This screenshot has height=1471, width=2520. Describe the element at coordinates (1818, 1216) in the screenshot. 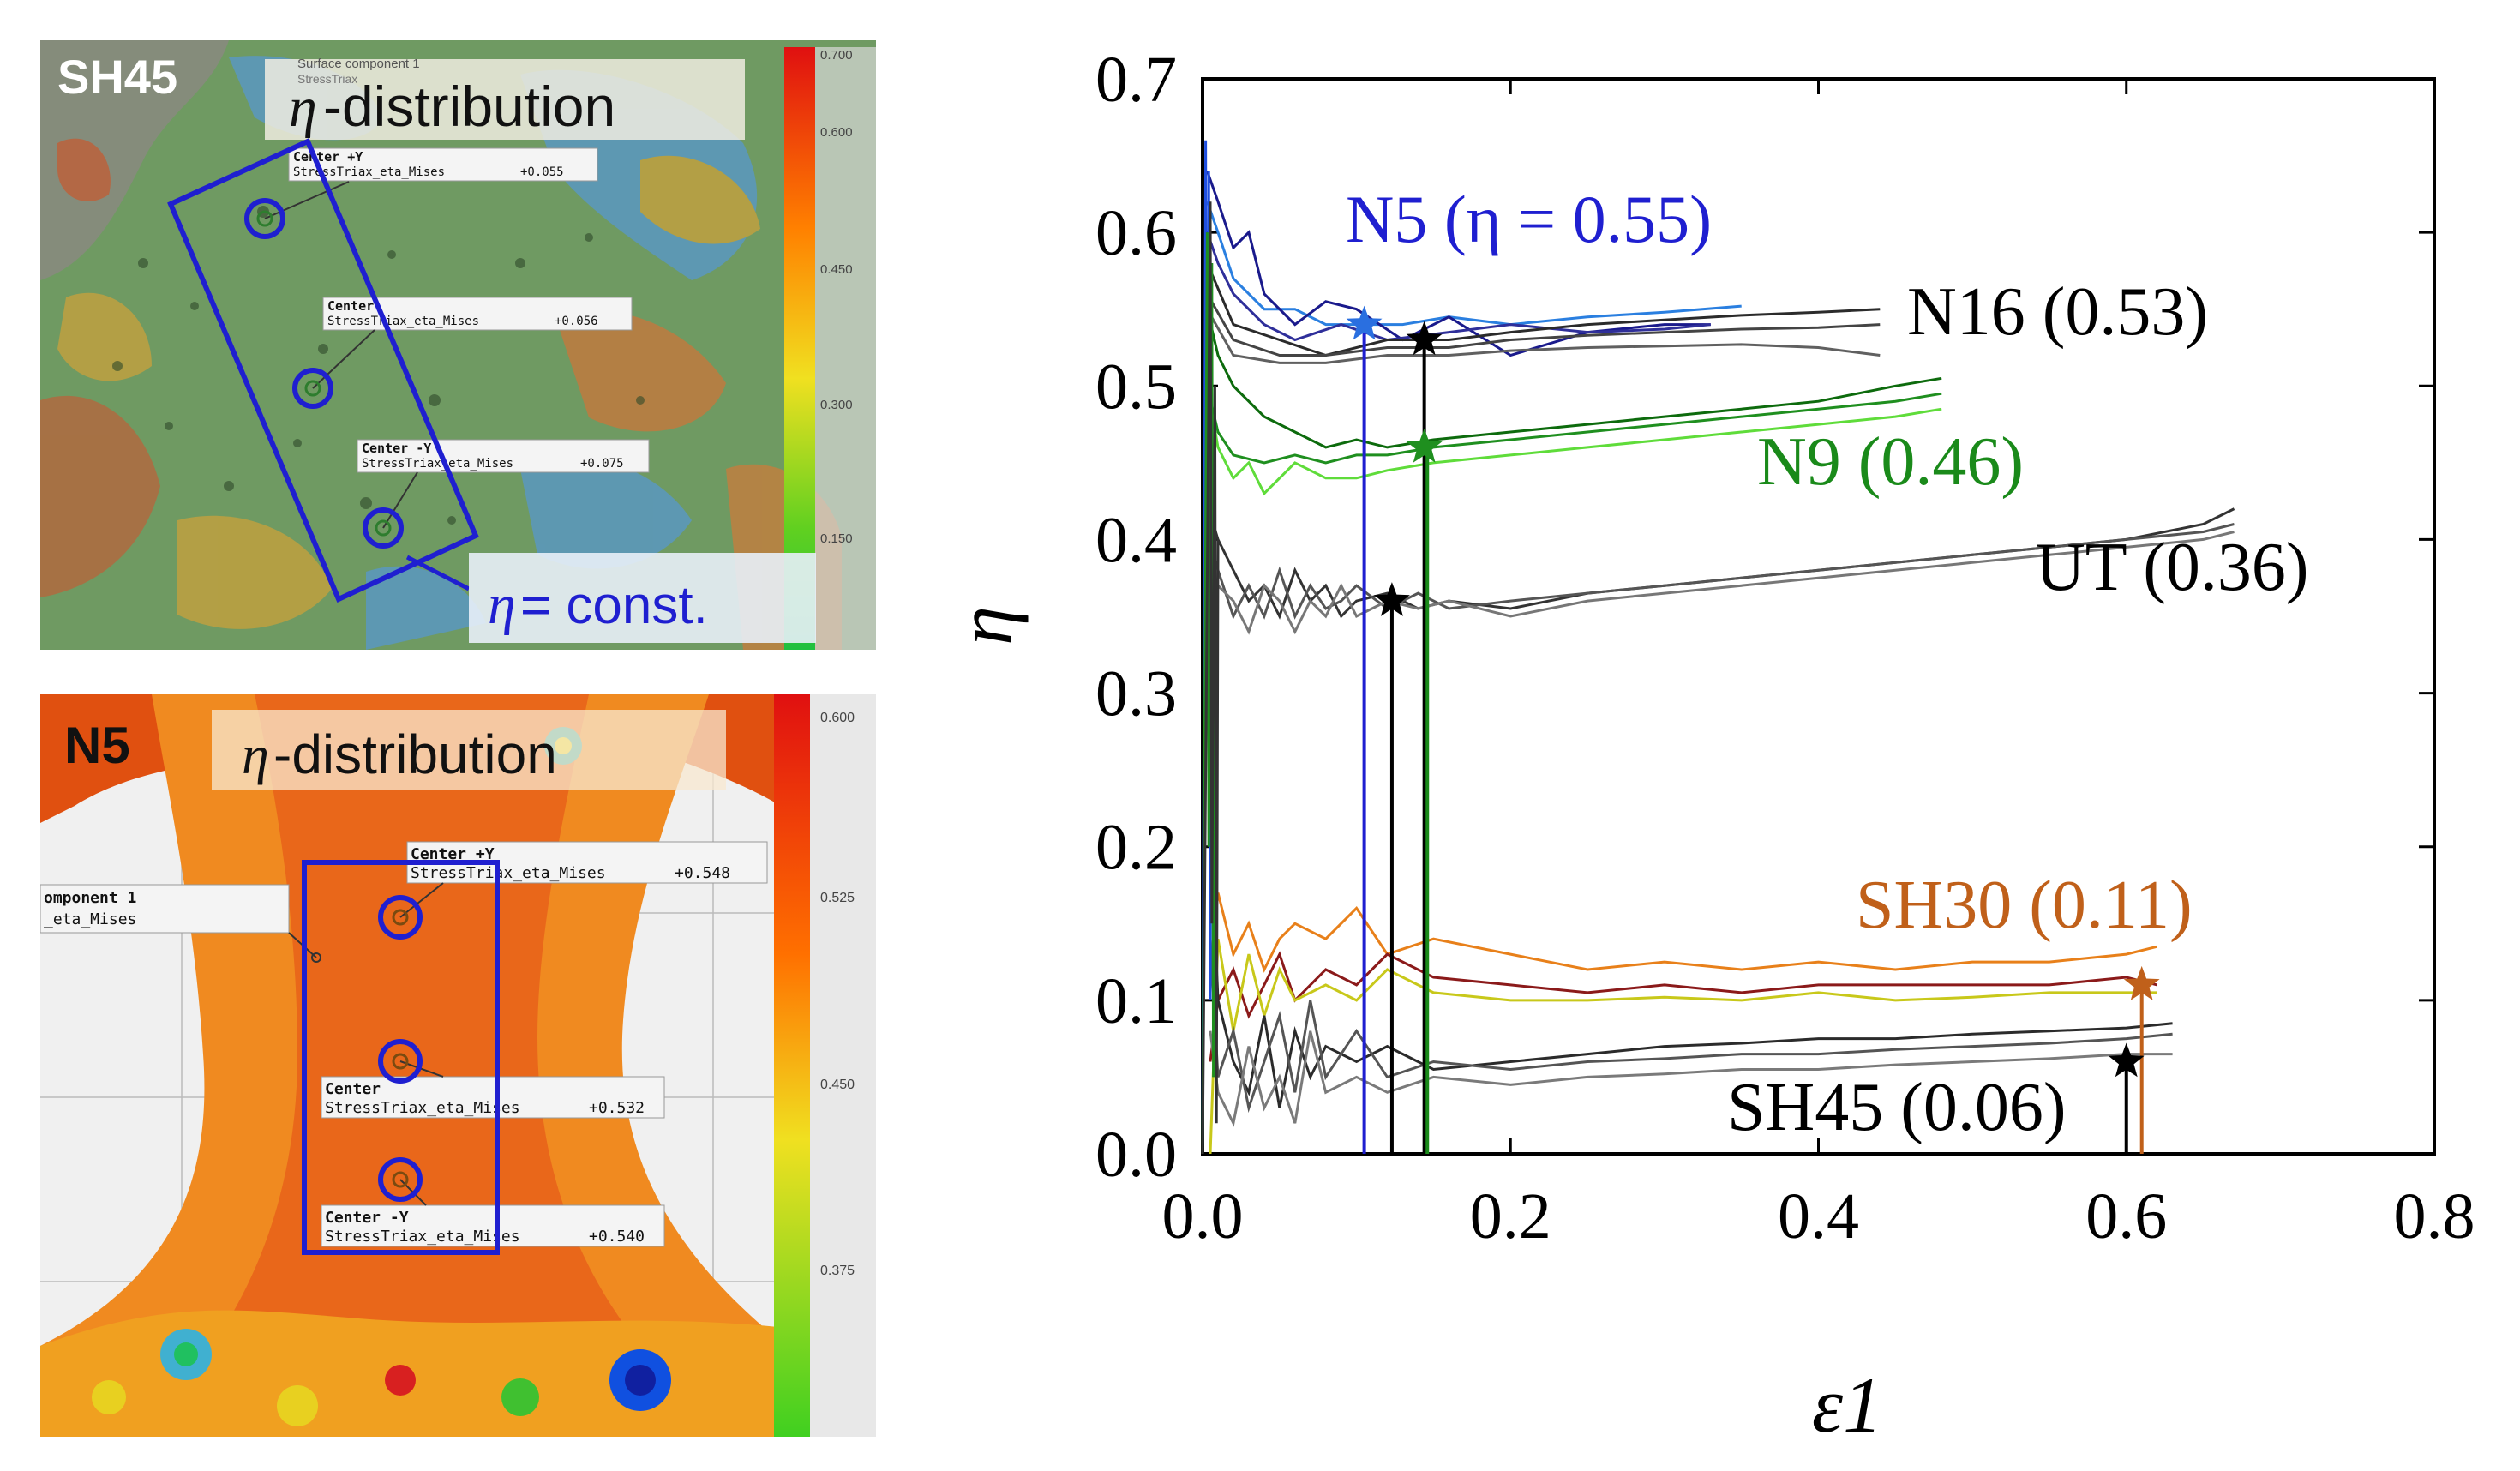

I see `x-tick-label: 0.4` at that location.